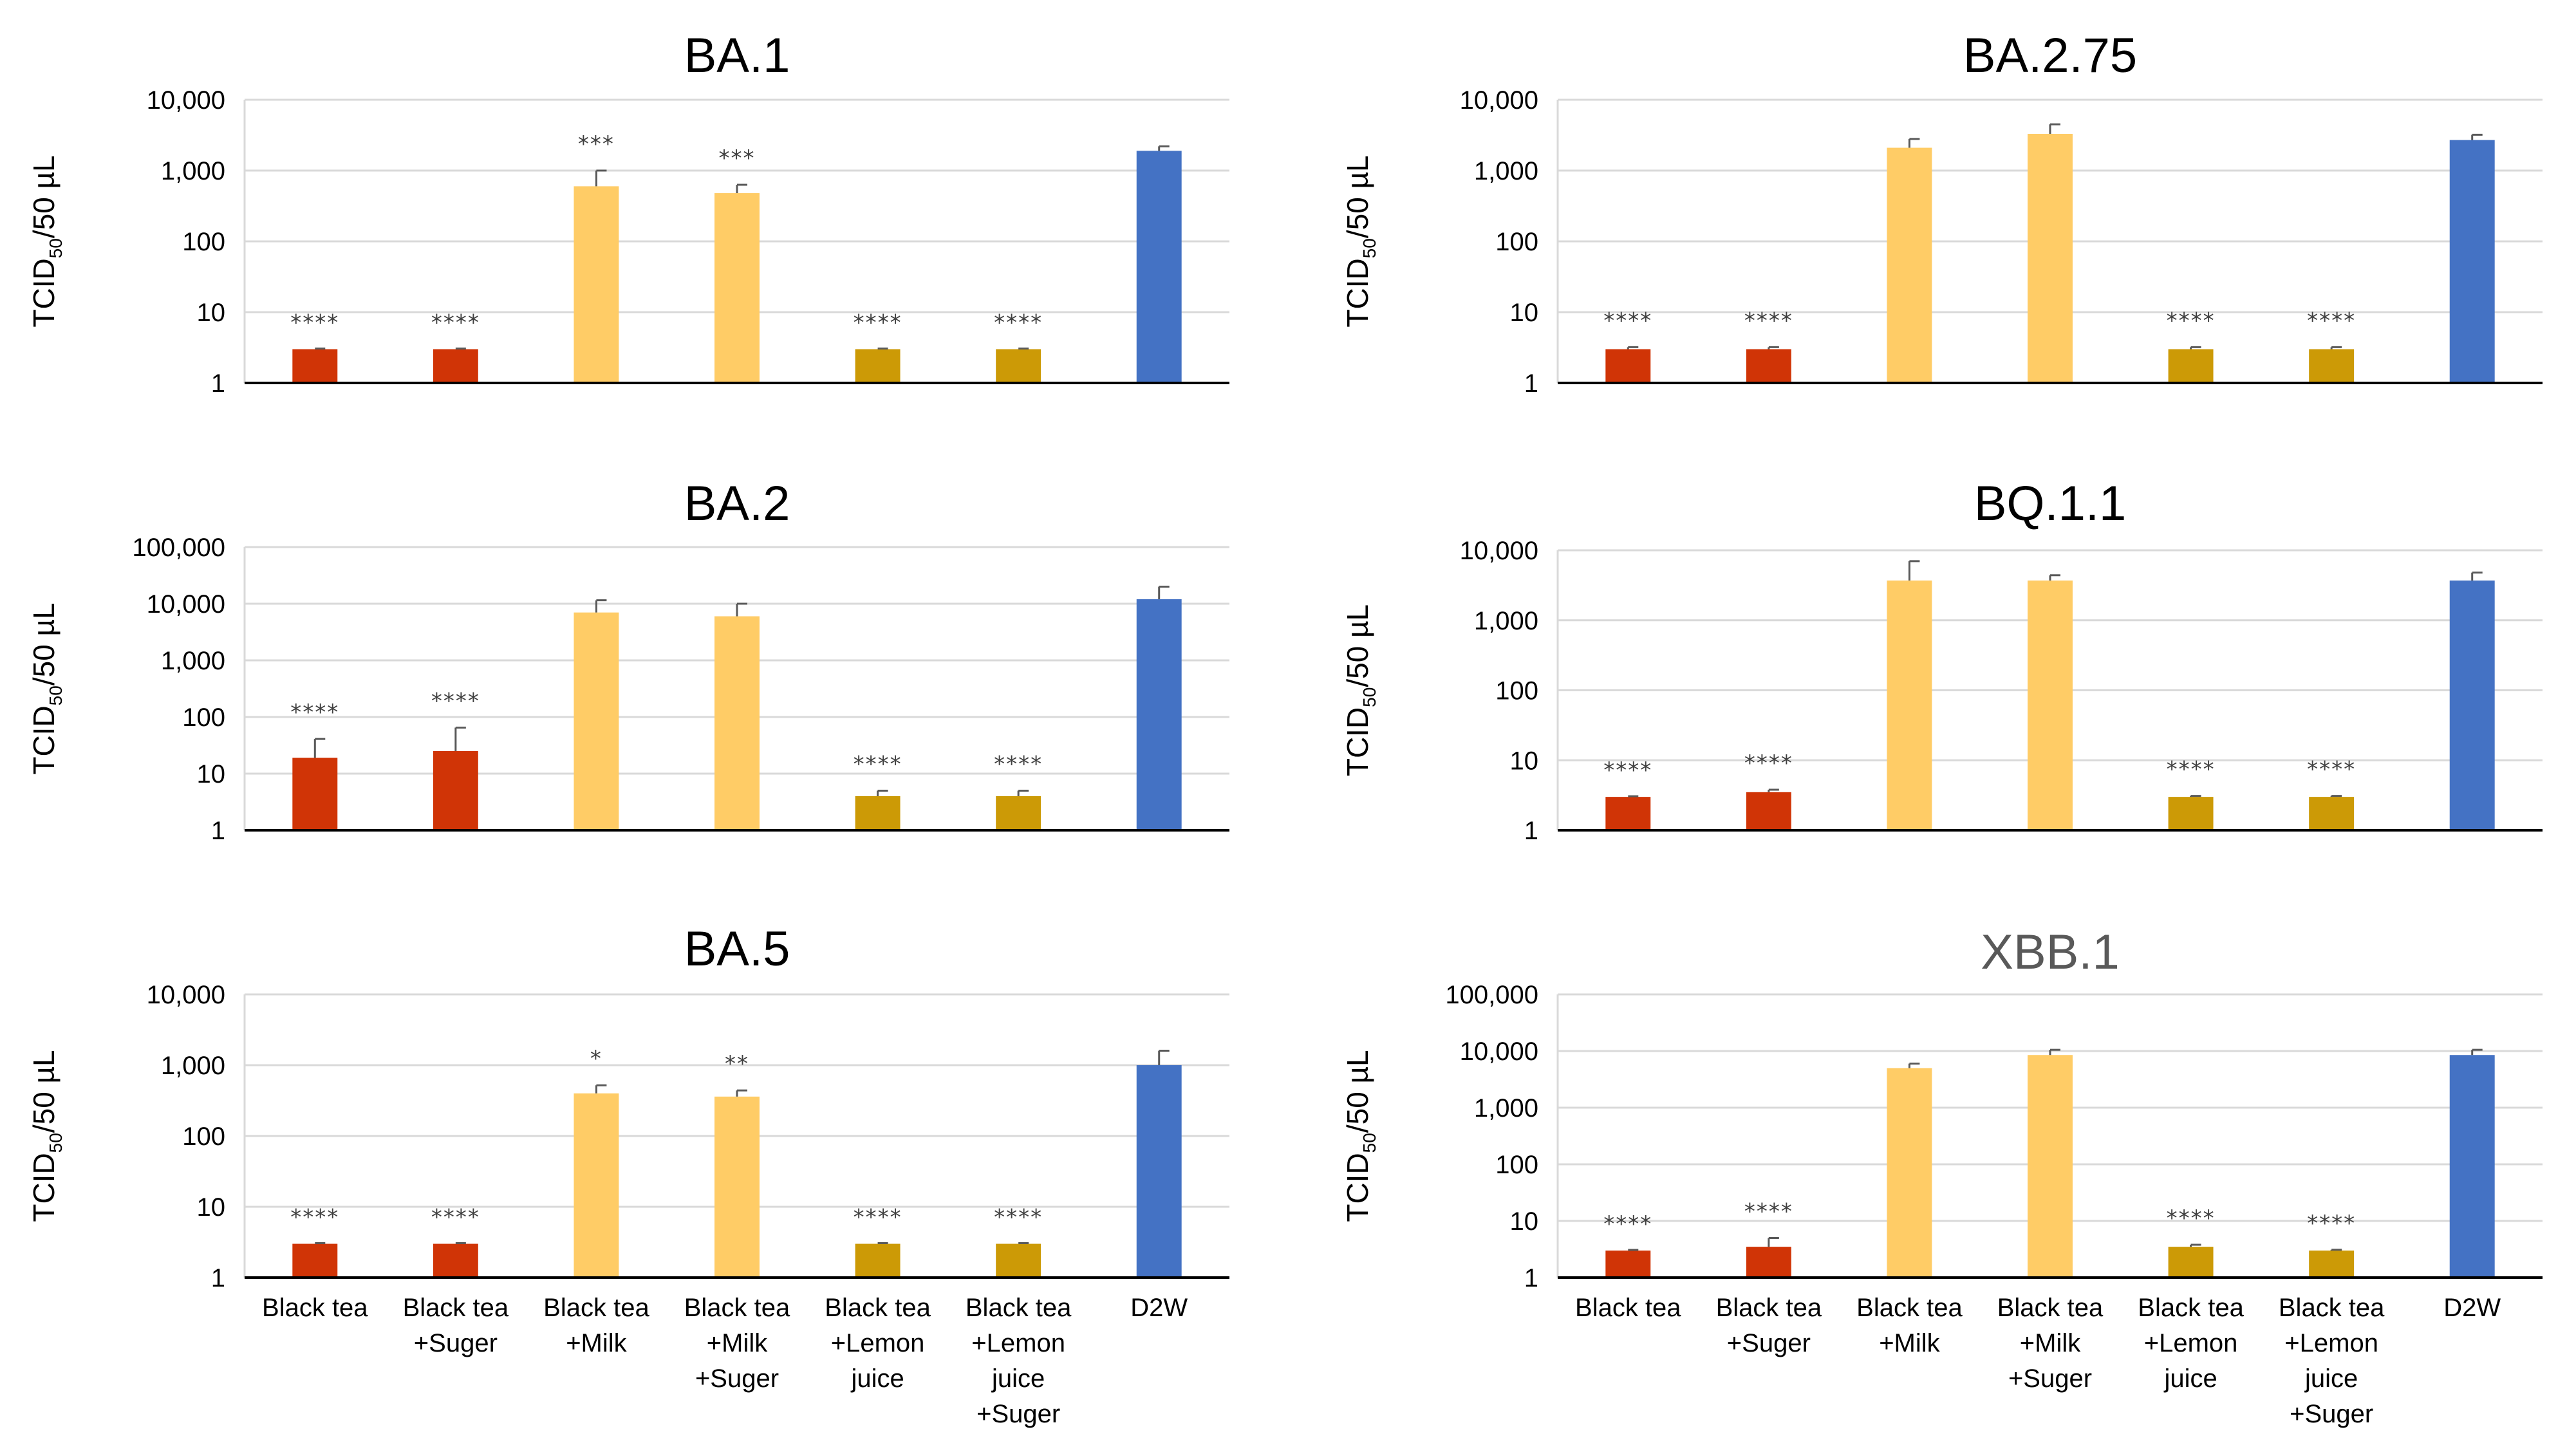 Image resolution: width=2576 pixels, height=1452 pixels. What do you see at coordinates (737, 1064) in the screenshot?
I see `significance-label: **` at bounding box center [737, 1064].